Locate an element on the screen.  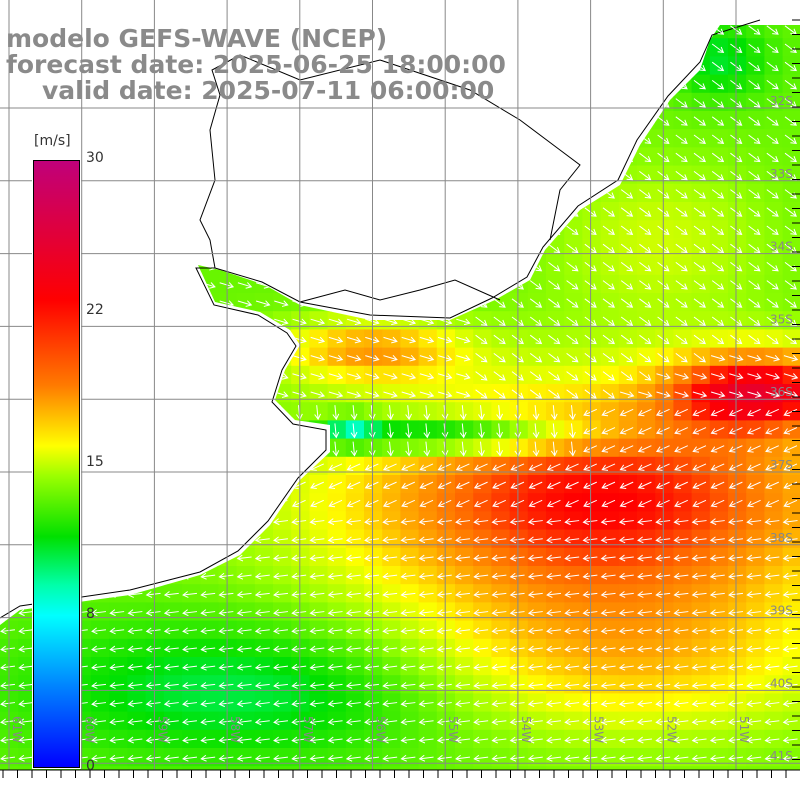
lat-label: 39S is located at coordinates (781, 611).